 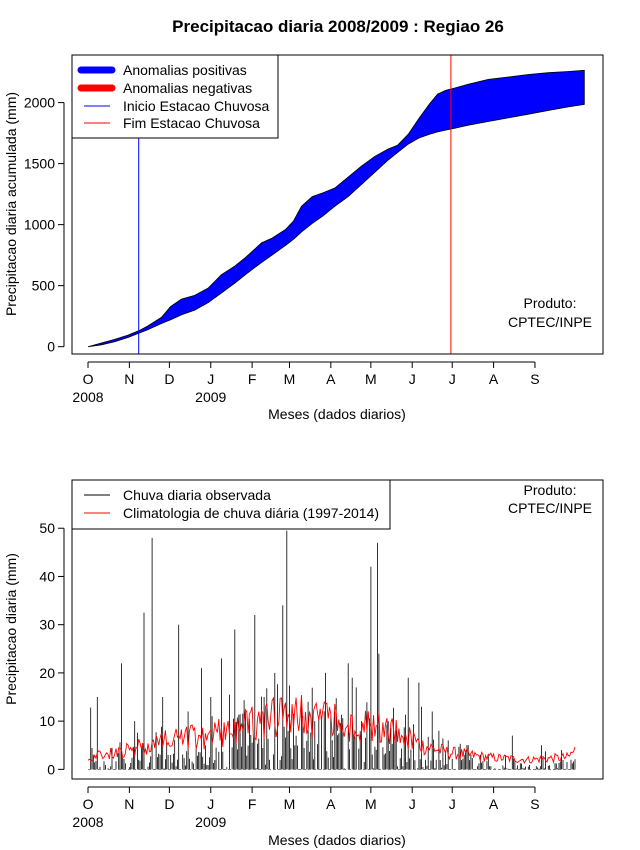 What do you see at coordinates (185, 70) in the screenshot?
I see `legend-label-positive: Anomalias positivas` at bounding box center [185, 70].